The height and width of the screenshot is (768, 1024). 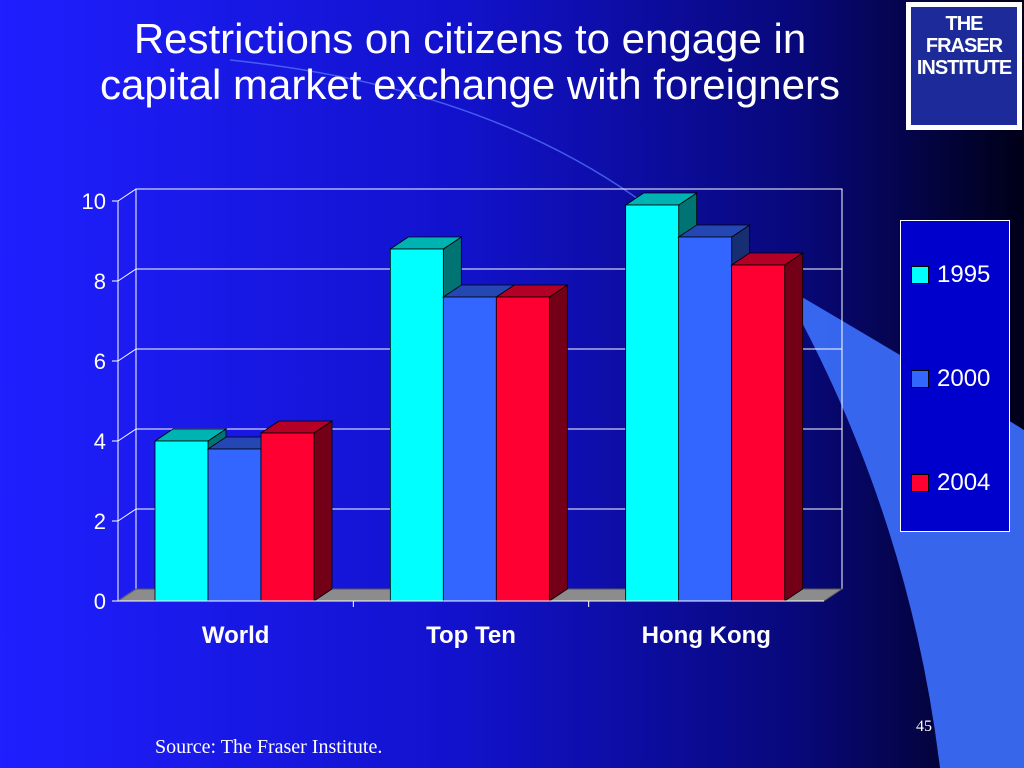 What do you see at coordinates (471, 635) in the screenshot?
I see `x-category-label: Top Ten` at bounding box center [471, 635].